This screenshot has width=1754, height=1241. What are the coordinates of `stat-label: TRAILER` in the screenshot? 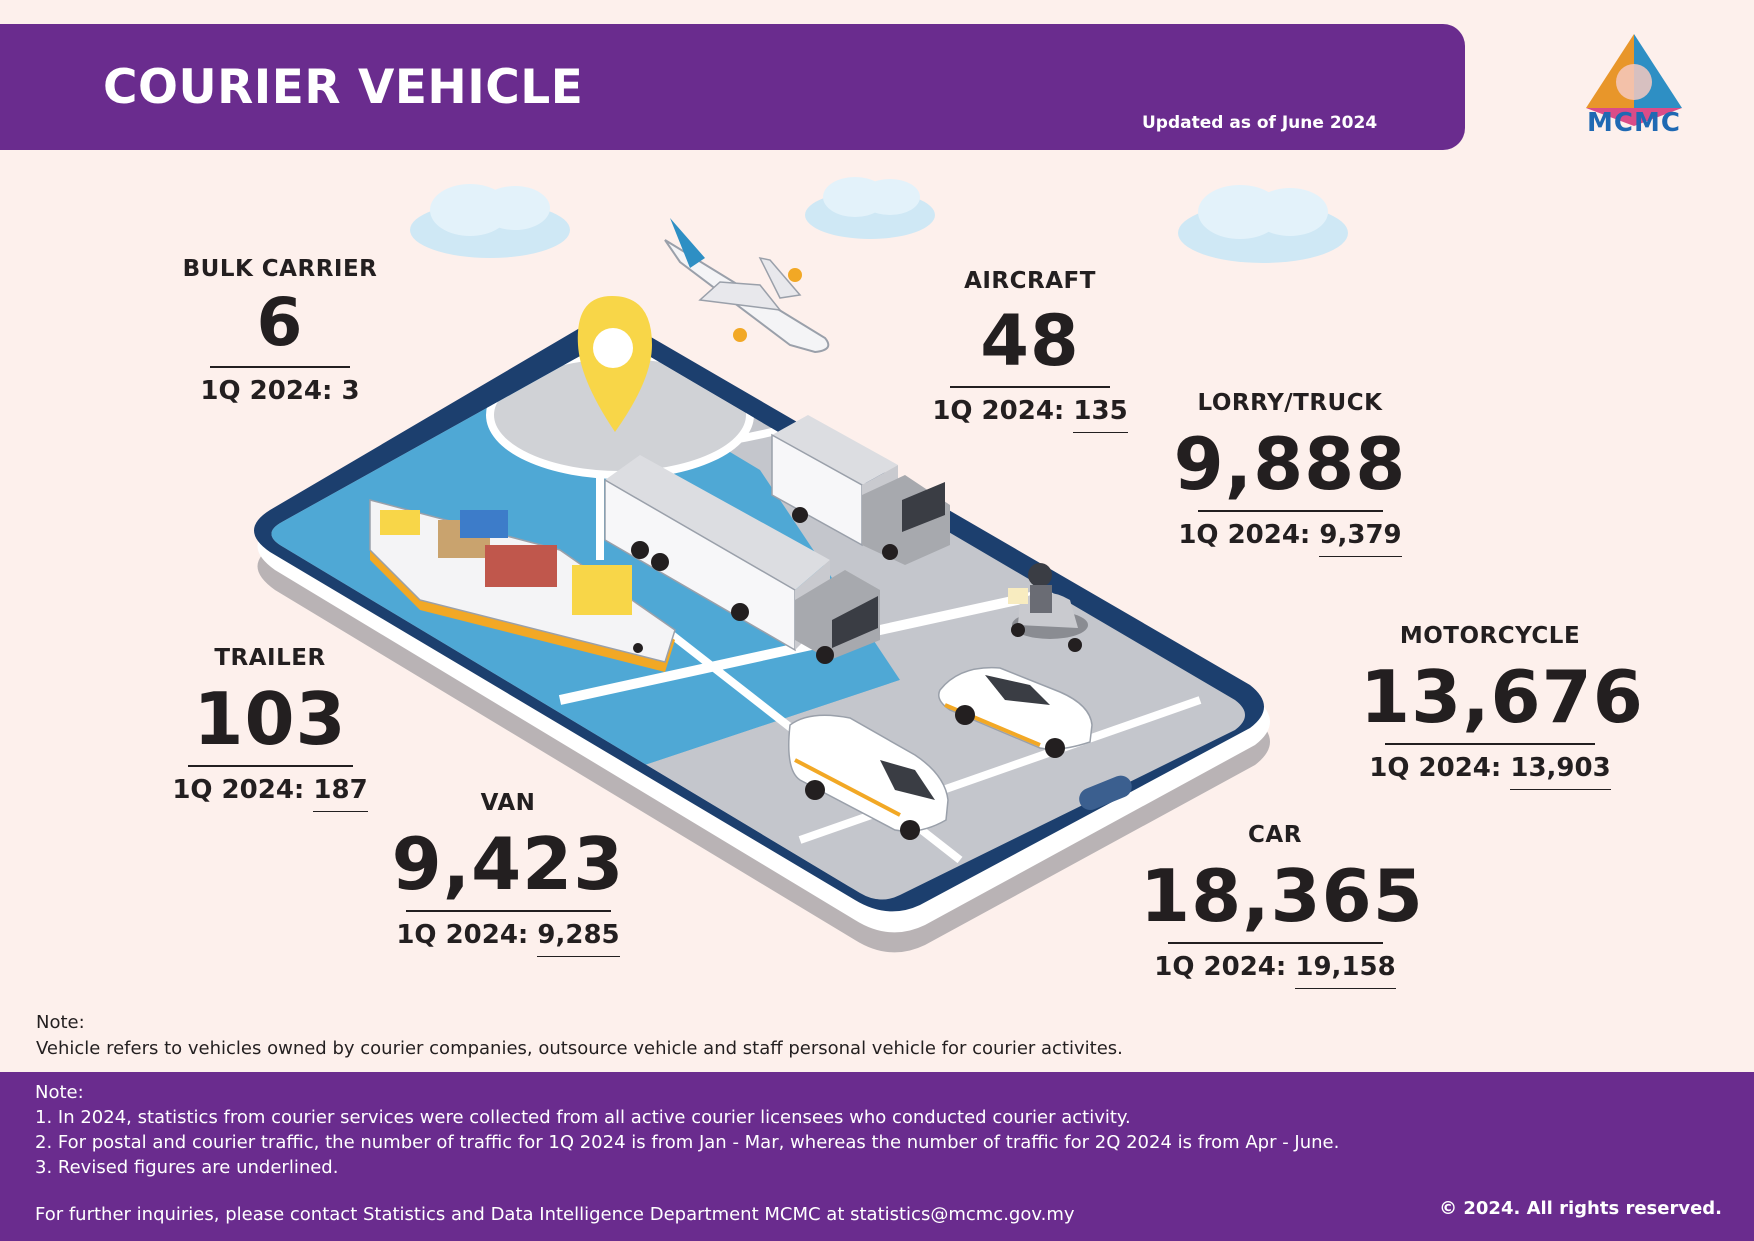 It's located at (270, 658).